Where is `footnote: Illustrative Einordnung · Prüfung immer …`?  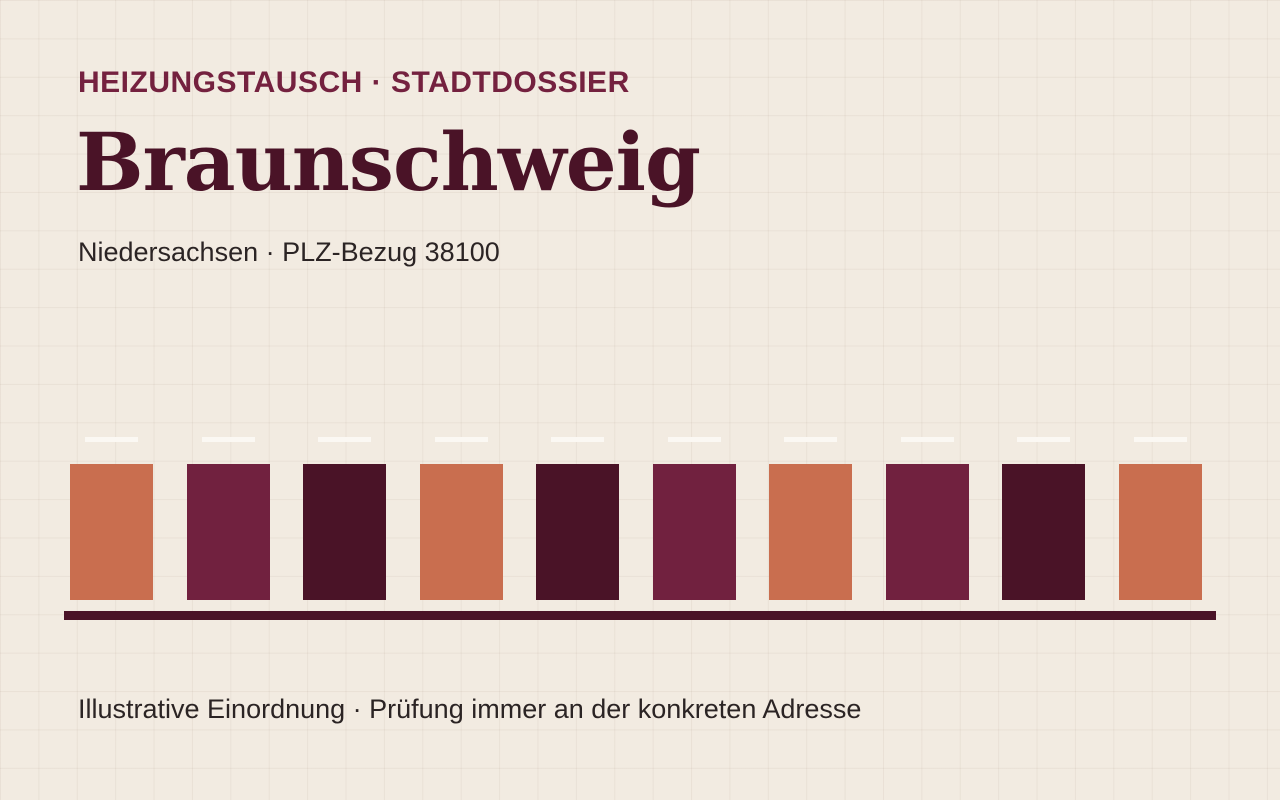 footnote: Illustrative Einordnung · Prüfung immer … is located at coordinates (470, 709).